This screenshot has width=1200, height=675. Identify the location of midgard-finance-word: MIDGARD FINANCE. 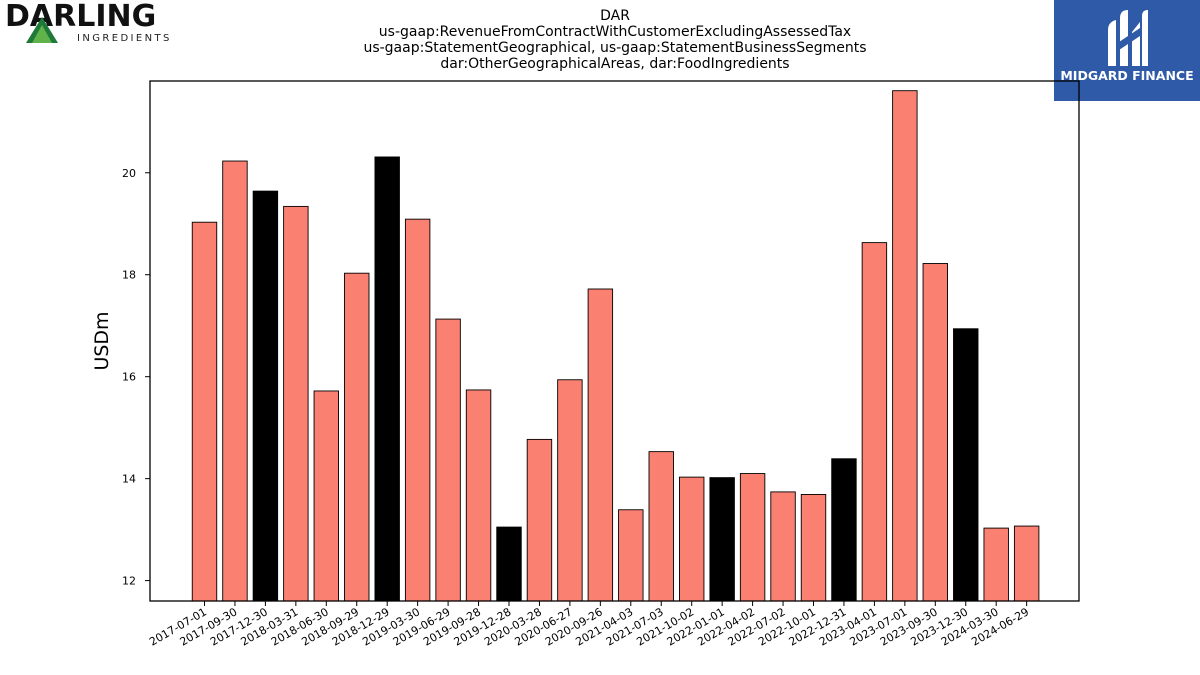
(1127, 75).